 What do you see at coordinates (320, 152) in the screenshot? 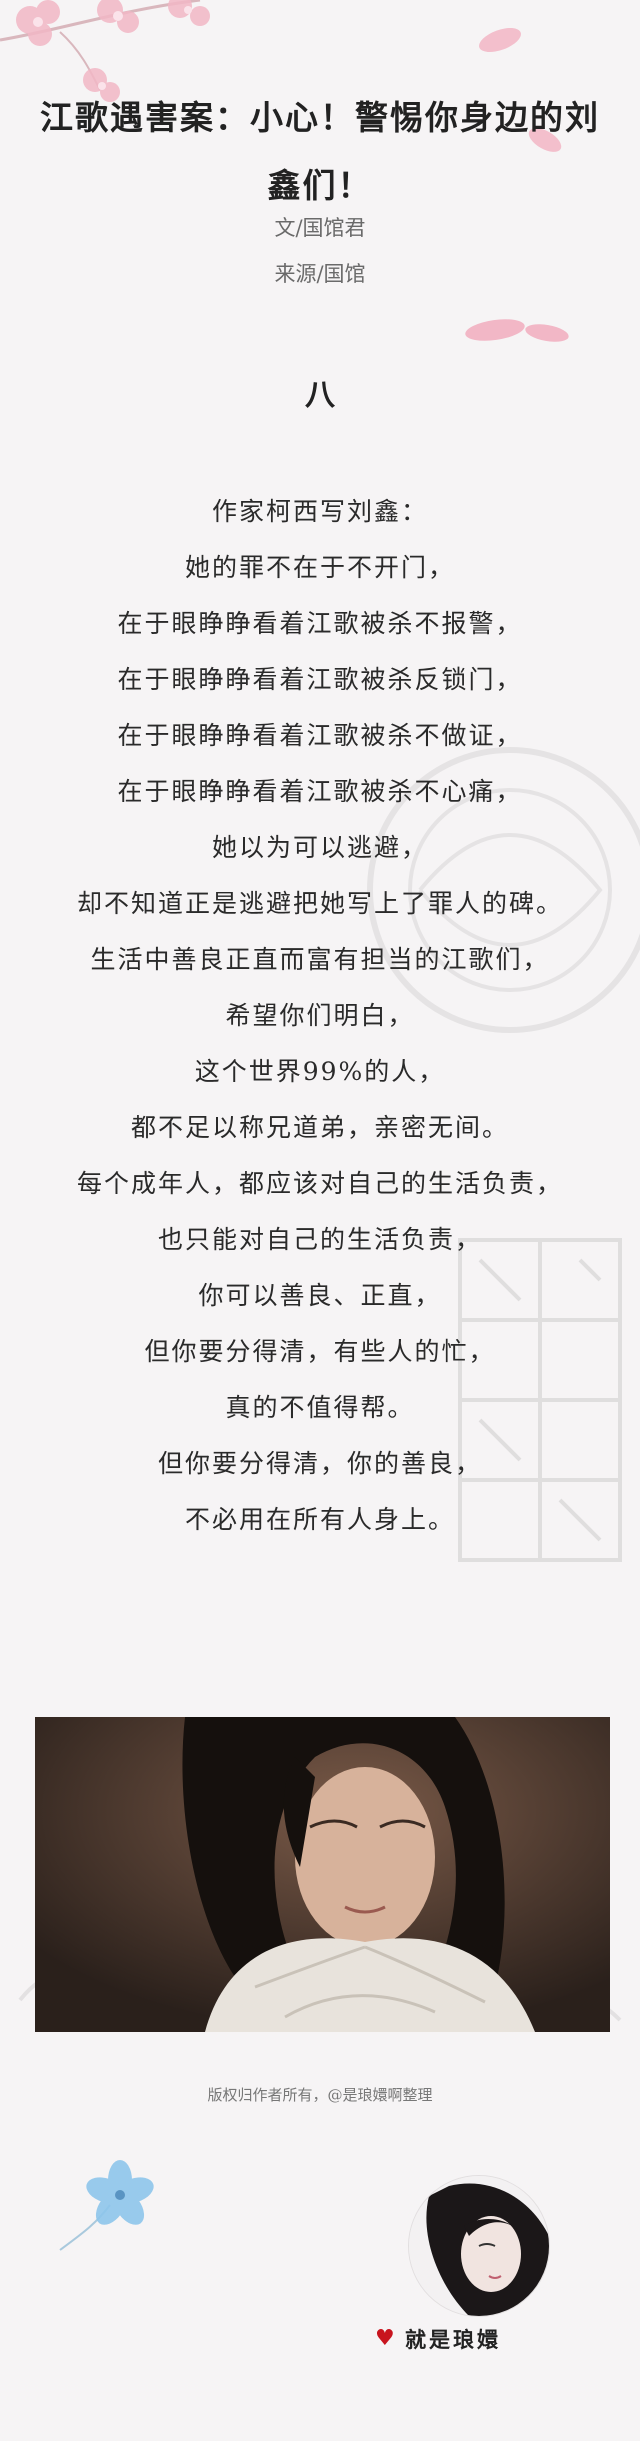
I see `article-title: 江歌遇害案：小心！警惕你身边的刘鑫们！` at bounding box center [320, 152].